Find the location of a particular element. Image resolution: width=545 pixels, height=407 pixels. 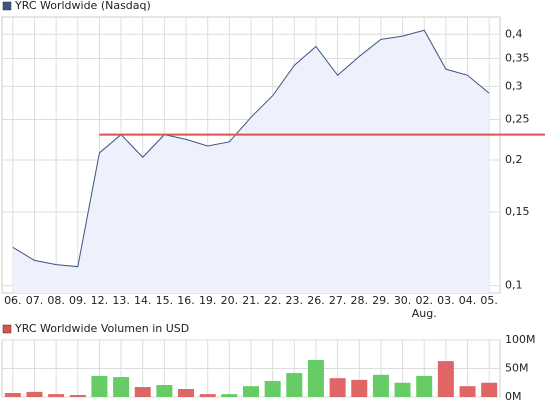

x-tick-label: 08. is located at coordinates (56, 300).